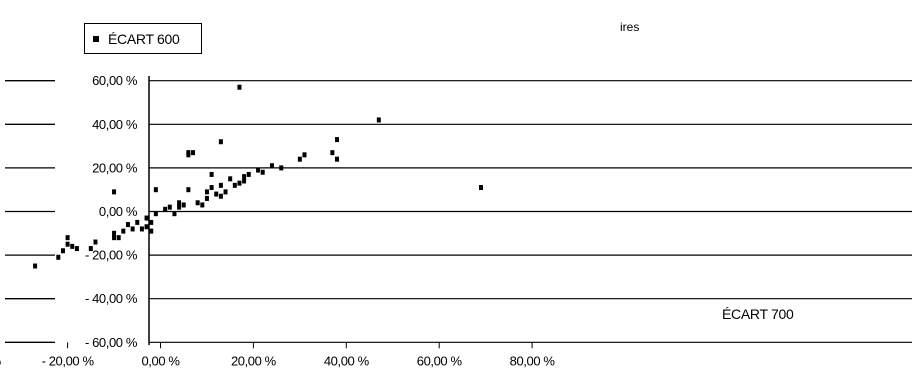  What do you see at coordinates (115, 167) in the screenshot?
I see `y-tick-label: 20,00 %` at bounding box center [115, 167].